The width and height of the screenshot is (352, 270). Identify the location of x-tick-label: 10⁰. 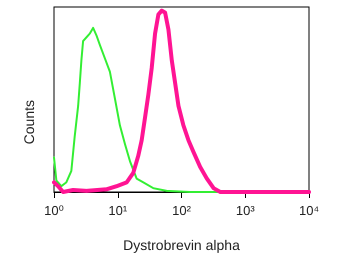
(54, 210).